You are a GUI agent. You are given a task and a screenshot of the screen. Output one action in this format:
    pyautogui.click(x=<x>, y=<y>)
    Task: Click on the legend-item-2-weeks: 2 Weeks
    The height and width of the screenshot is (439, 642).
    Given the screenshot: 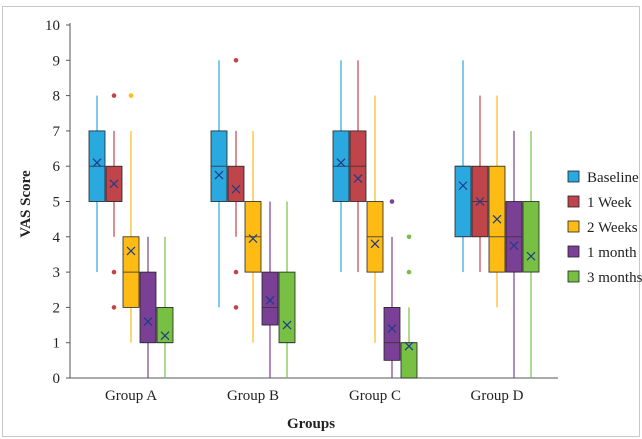 What is the action you would take?
    pyautogui.click(x=602, y=228)
    